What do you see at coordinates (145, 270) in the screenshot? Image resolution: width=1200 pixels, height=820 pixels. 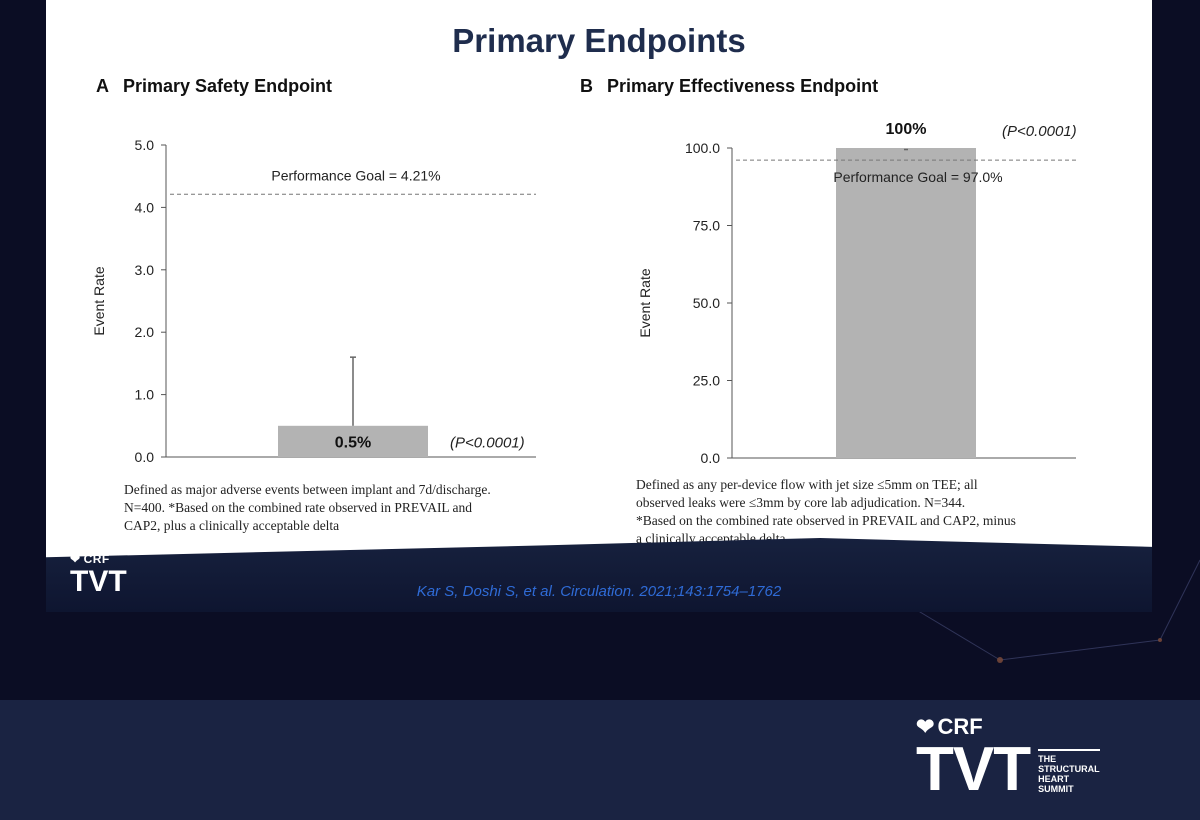 I see `safety-tick-label: 3.0` at bounding box center [145, 270].